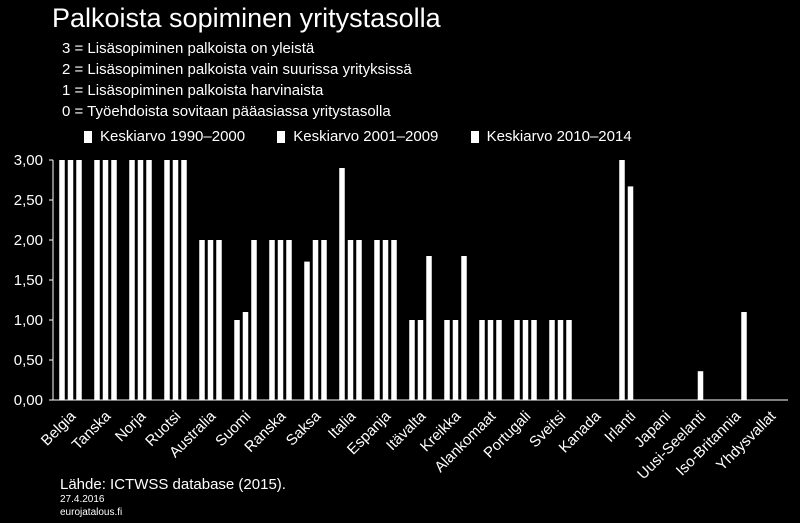 This screenshot has width=800, height=523. I want to click on y-tick-label: 0,50, so click(28, 360).